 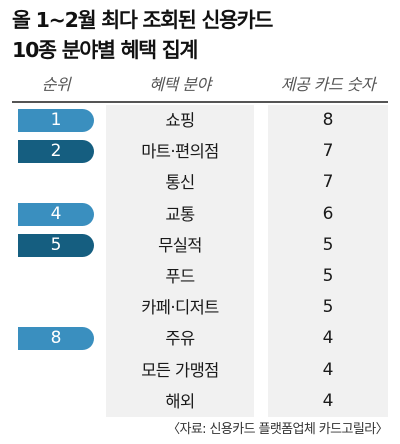 I want to click on header-count: 제공 카드 숫자, so click(x=328, y=84).